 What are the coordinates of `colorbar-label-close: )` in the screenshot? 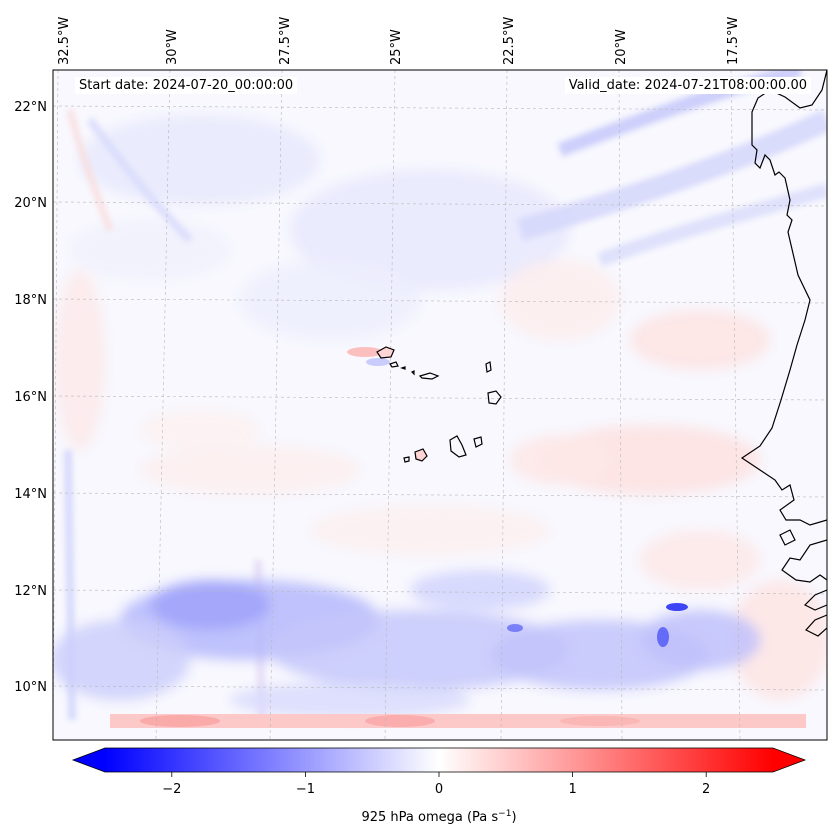 It's located at (513, 817).